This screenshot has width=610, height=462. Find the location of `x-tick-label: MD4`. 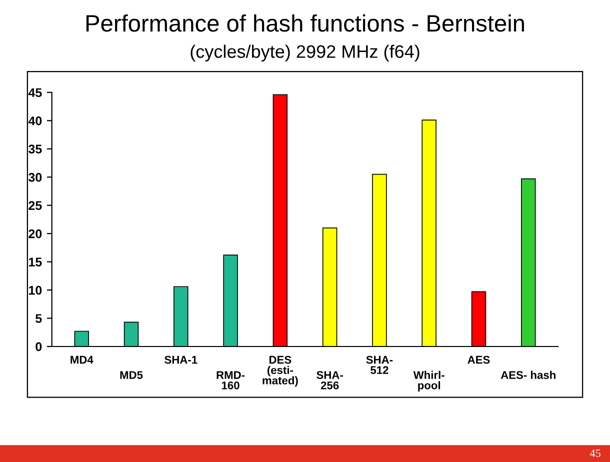

x-tick-label: MD4 is located at coordinates (82, 360).